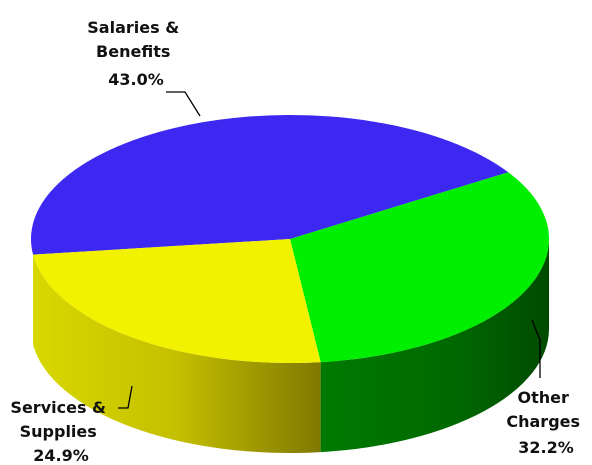 Image resolution: width=592 pixels, height=465 pixels. I want to click on label-other-charges: Other Charges 32.2%, so click(545, 422).